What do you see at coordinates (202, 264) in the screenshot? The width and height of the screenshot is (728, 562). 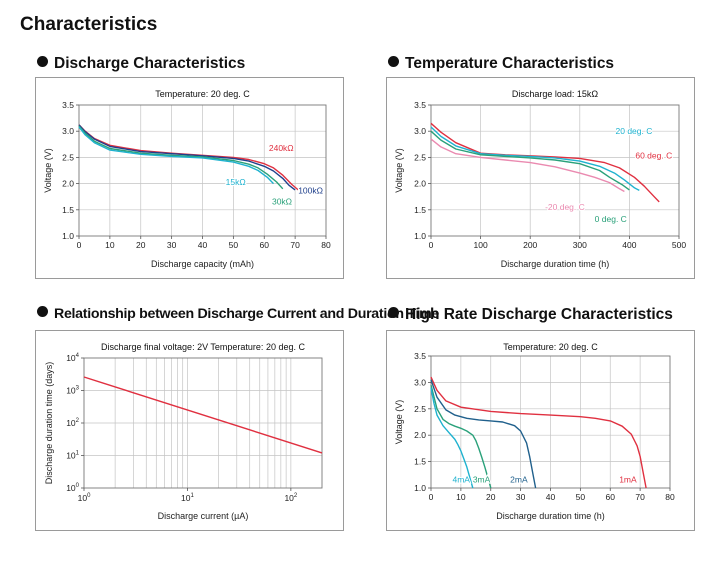 I see `x-axis-label: Discharge capacity (mAh)` at bounding box center [202, 264].